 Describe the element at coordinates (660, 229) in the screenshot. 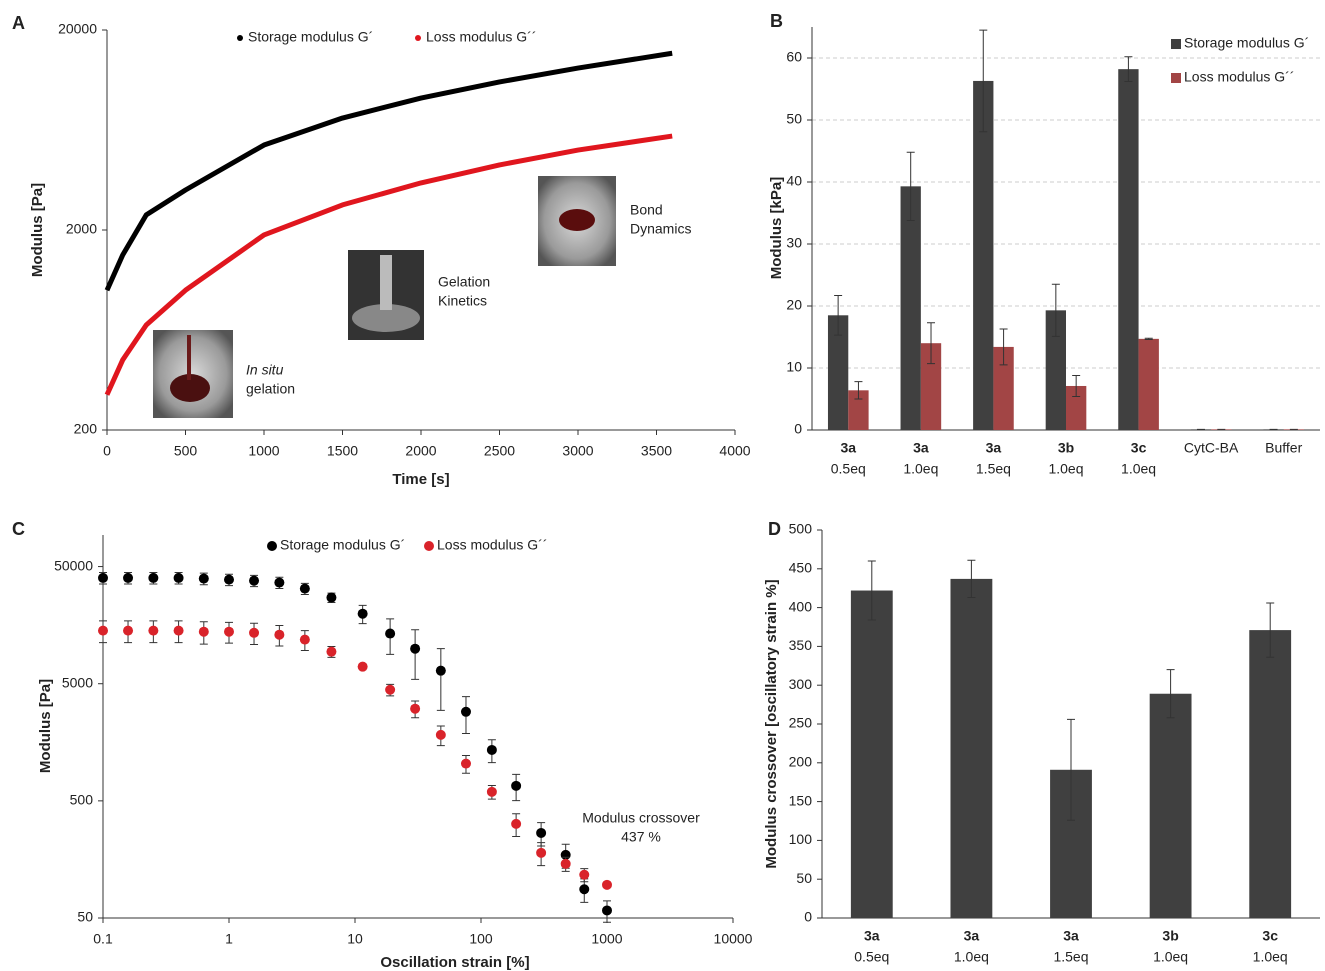

I see `annotation: Dynamics` at that location.